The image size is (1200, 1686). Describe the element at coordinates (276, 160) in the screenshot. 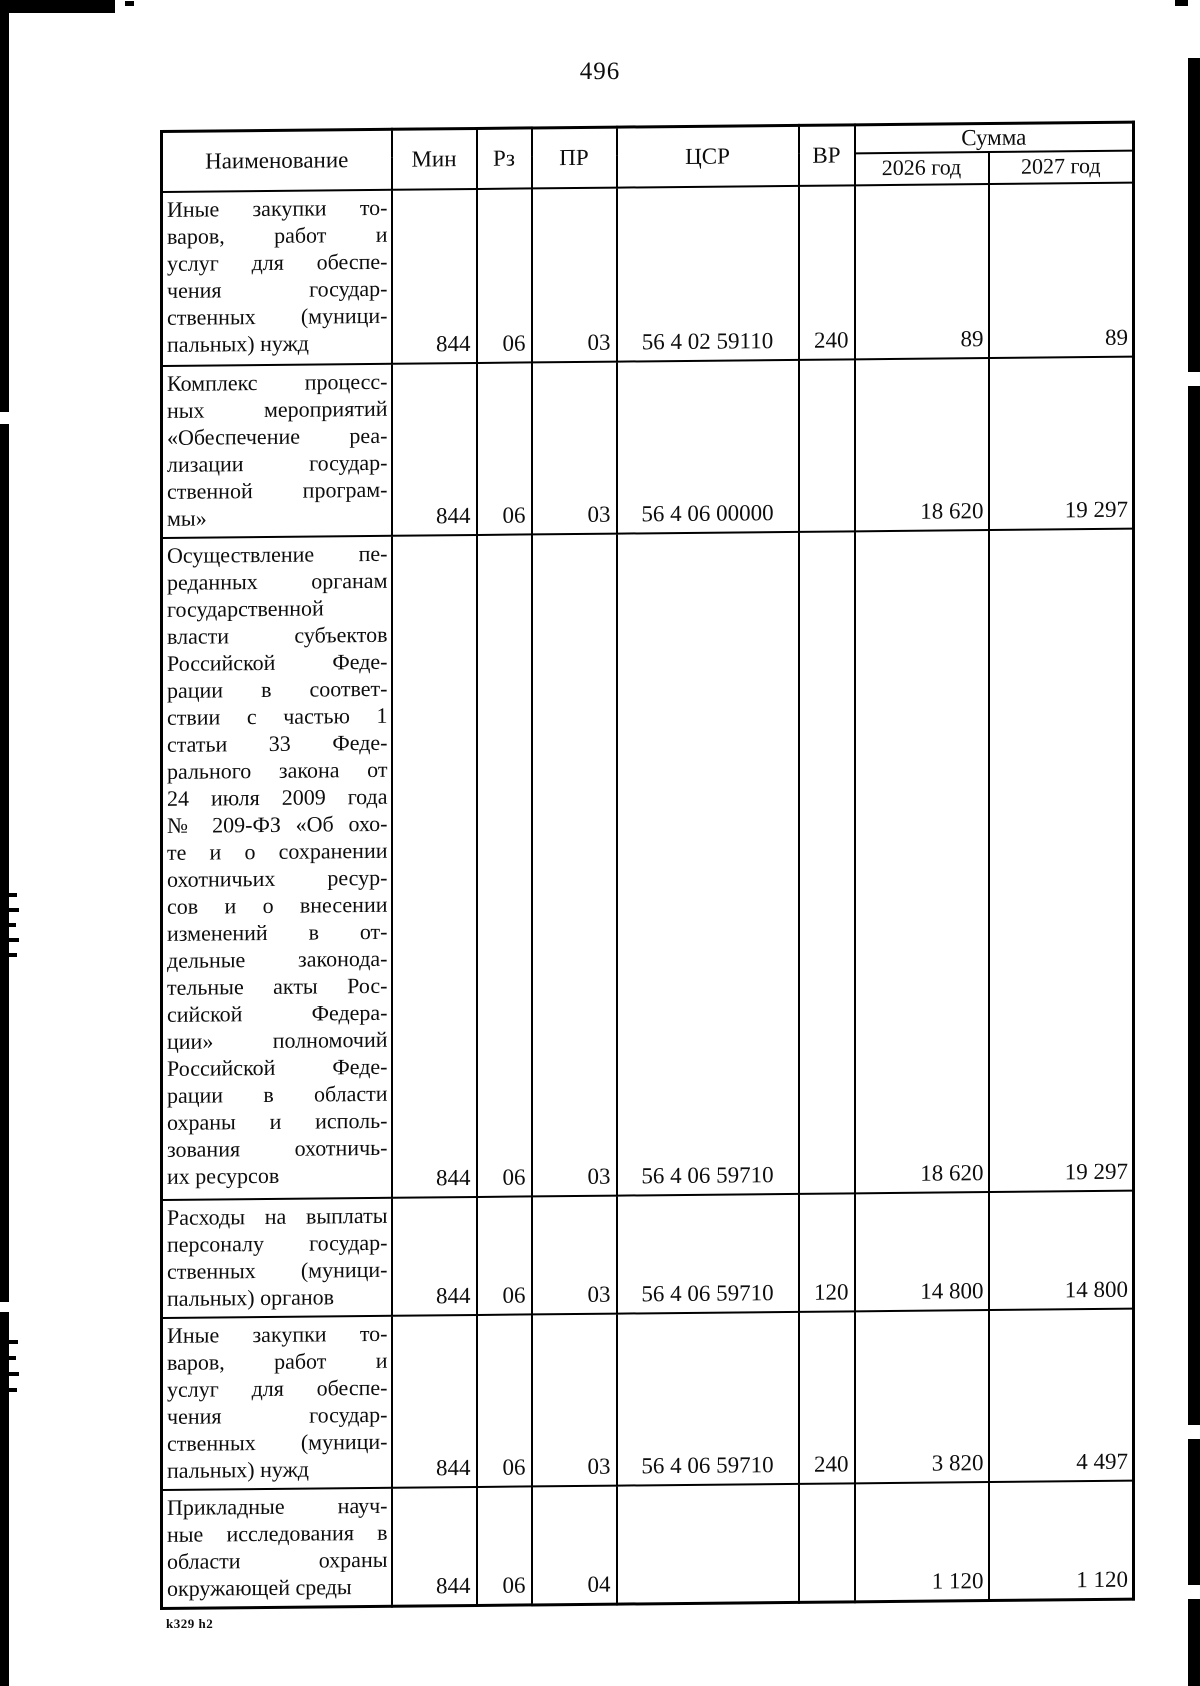

I see `col-header-name: Наименование` at that location.